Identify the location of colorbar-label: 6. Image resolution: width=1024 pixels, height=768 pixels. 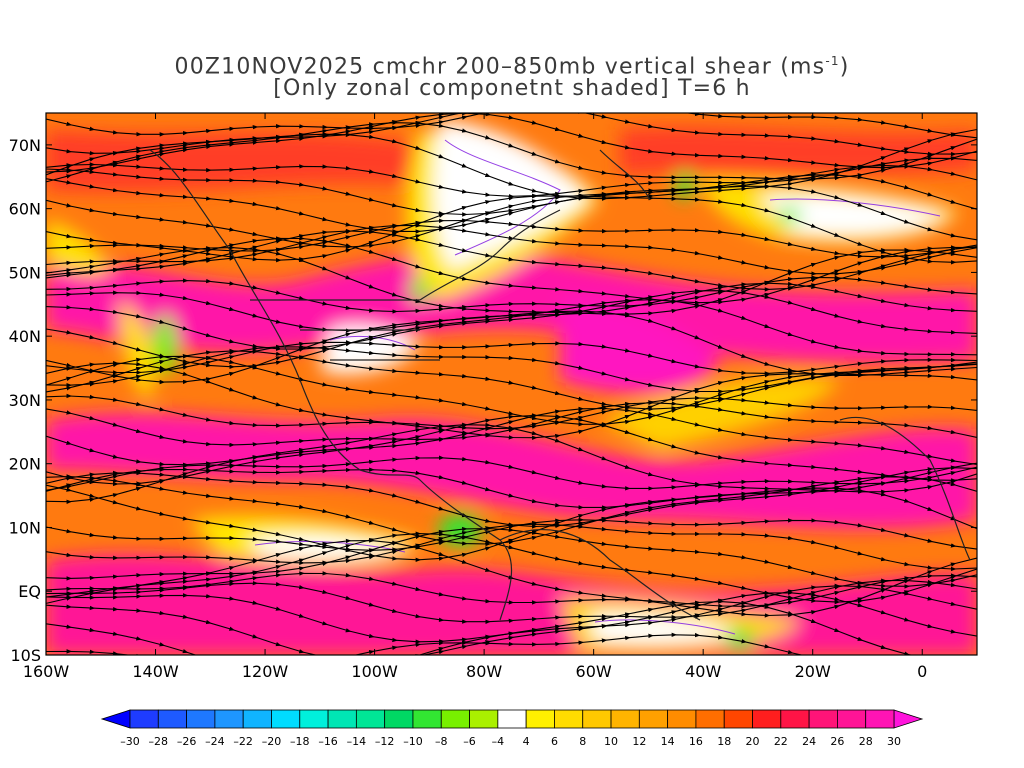
(554, 741).